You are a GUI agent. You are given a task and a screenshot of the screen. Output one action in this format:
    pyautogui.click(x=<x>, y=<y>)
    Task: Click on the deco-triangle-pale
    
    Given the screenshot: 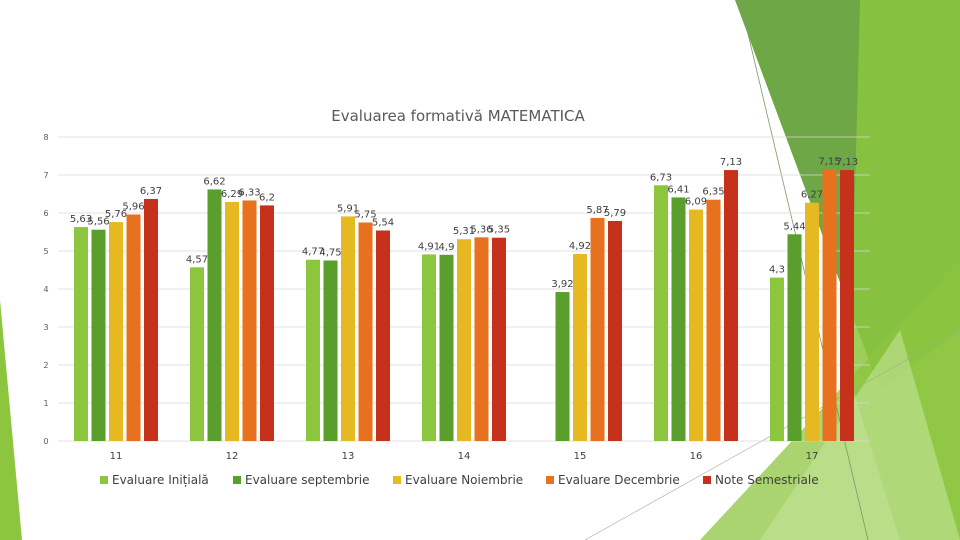 What is the action you would take?
    pyautogui.click(x=860, y=435)
    